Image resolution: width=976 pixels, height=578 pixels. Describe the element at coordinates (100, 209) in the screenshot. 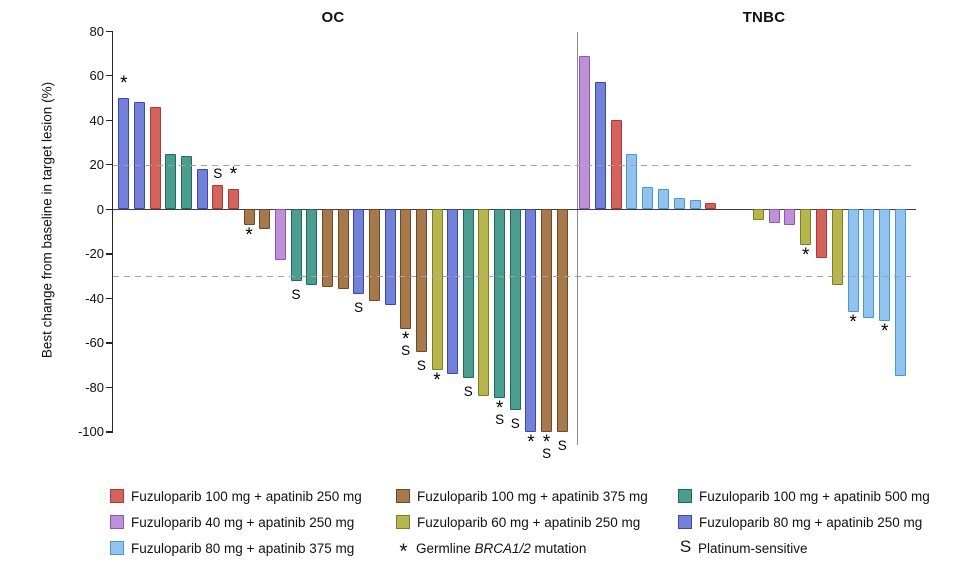

I see `y-tick-label: 0` at that location.